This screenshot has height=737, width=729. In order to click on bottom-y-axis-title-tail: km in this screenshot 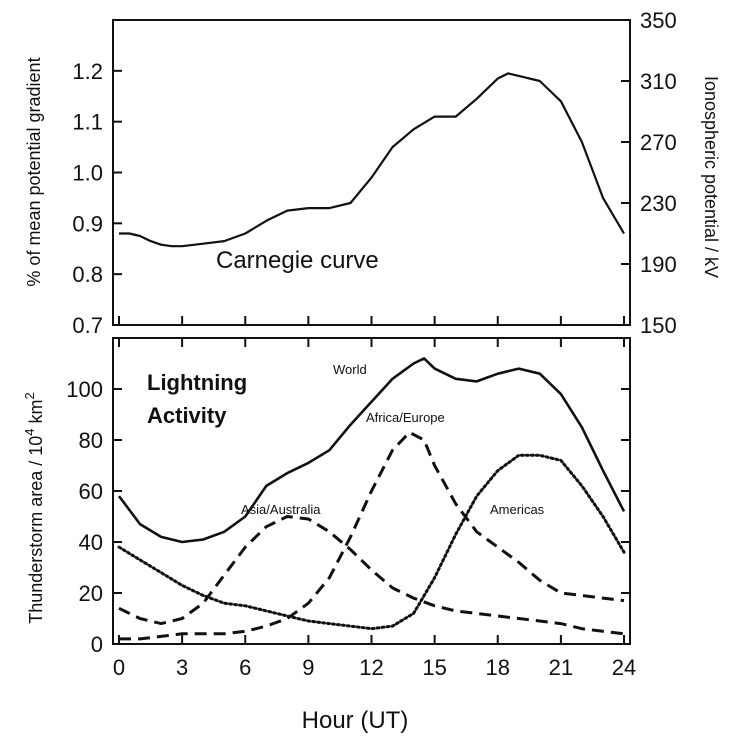, I will do `click(36, 413)`.